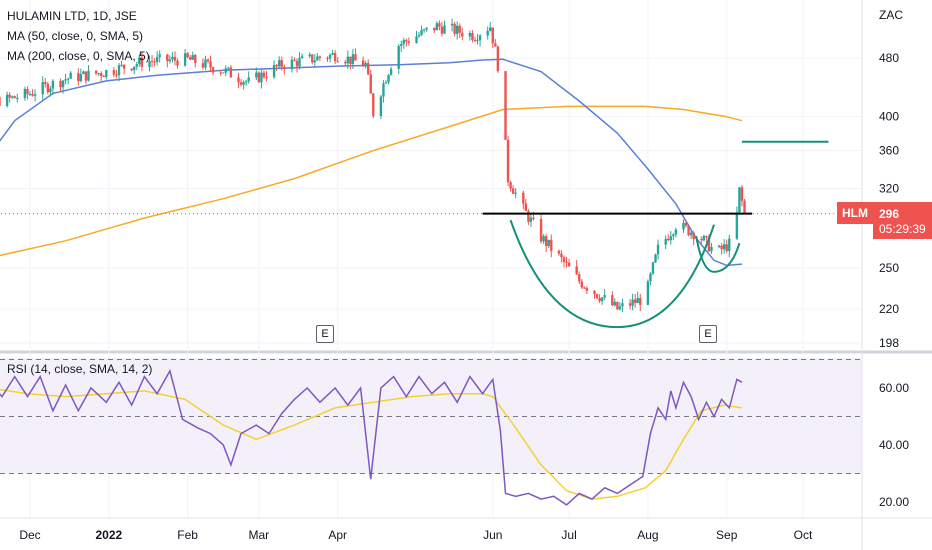 The width and height of the screenshot is (932, 550). I want to click on legend-symbol: HULAMIN LTD, 1D, JSE, so click(72, 16).